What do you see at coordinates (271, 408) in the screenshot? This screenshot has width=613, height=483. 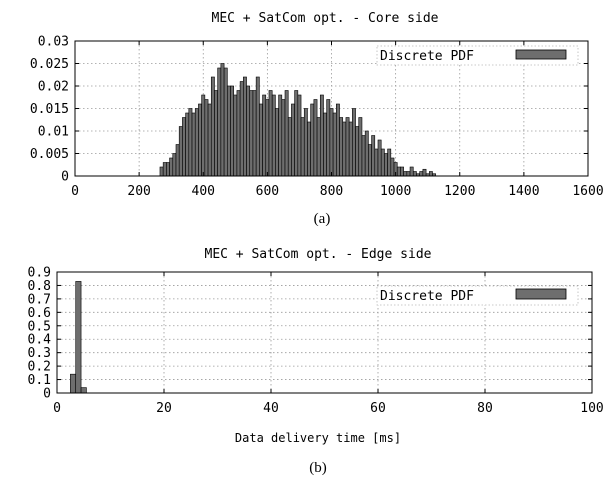 I see `x-tick-label: 40` at bounding box center [271, 408].